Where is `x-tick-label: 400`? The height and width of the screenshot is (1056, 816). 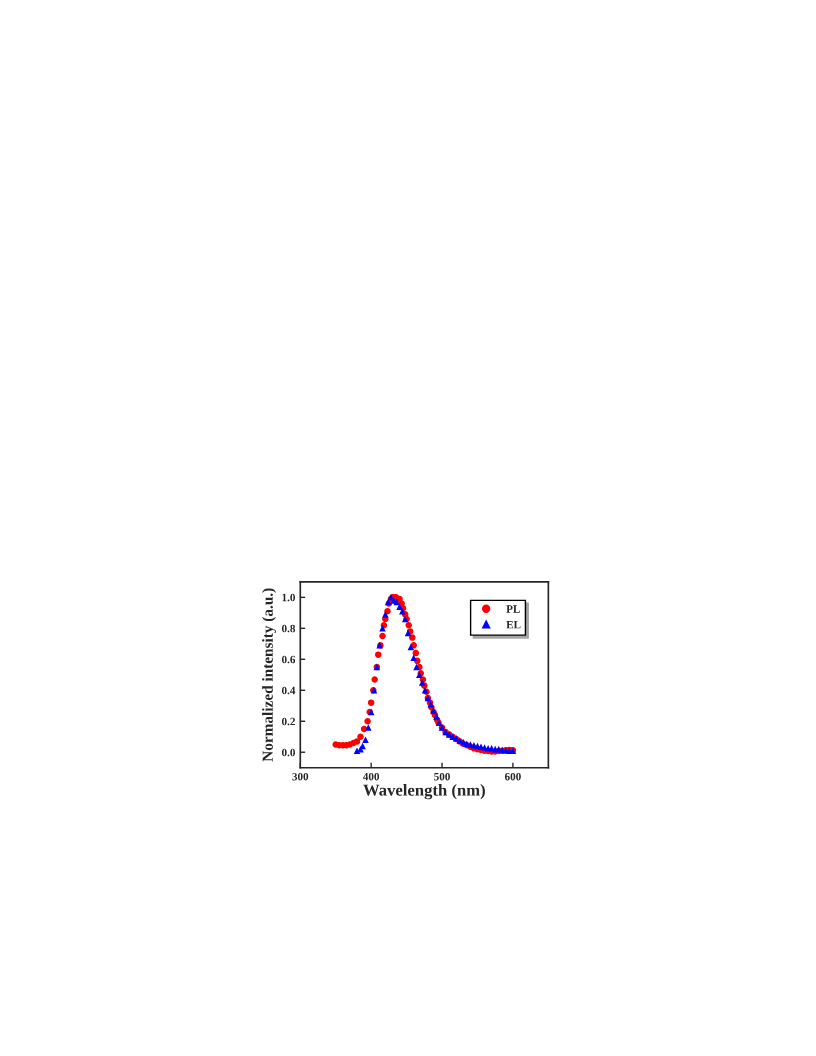
x-tick-label: 400 is located at coordinates (371, 776).